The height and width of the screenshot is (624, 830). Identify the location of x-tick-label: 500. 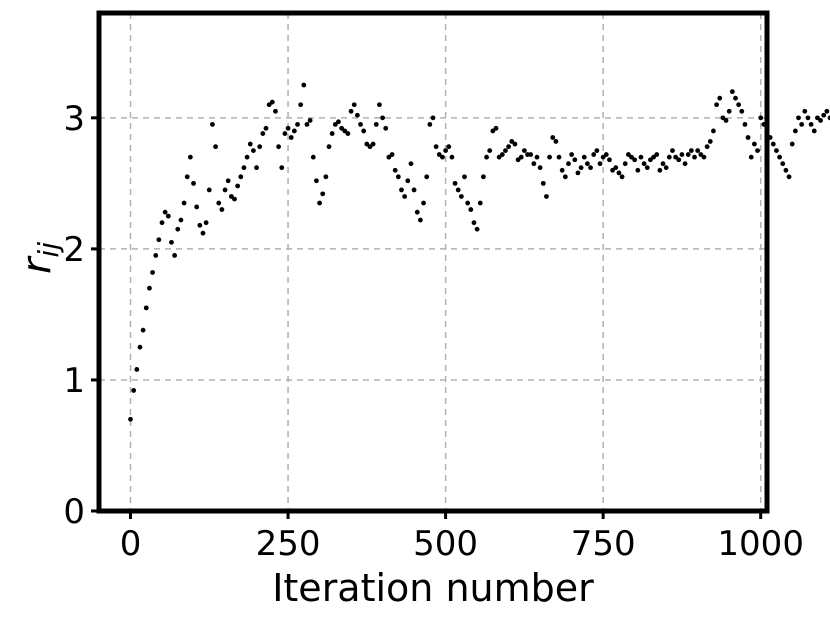
(445, 544).